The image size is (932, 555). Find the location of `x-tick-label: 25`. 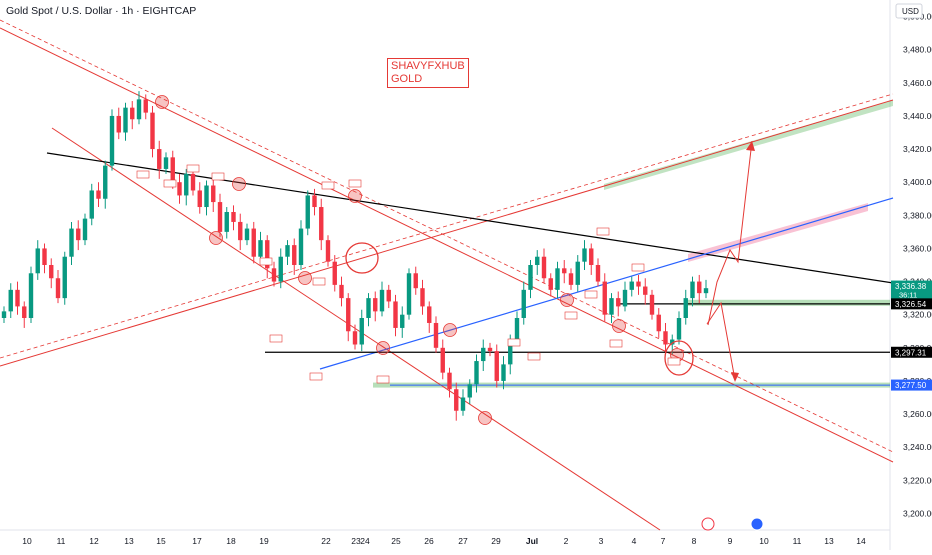

x-tick-label: 25 is located at coordinates (396, 541).